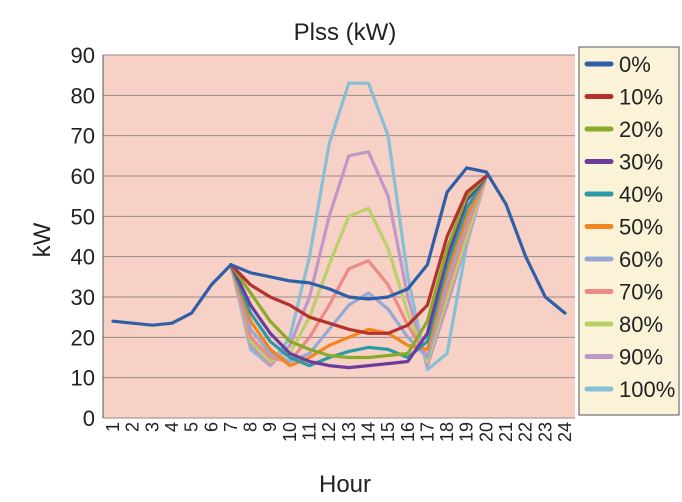 The width and height of the screenshot is (682, 502). I want to click on y-tick-label: 70, so click(83, 136).